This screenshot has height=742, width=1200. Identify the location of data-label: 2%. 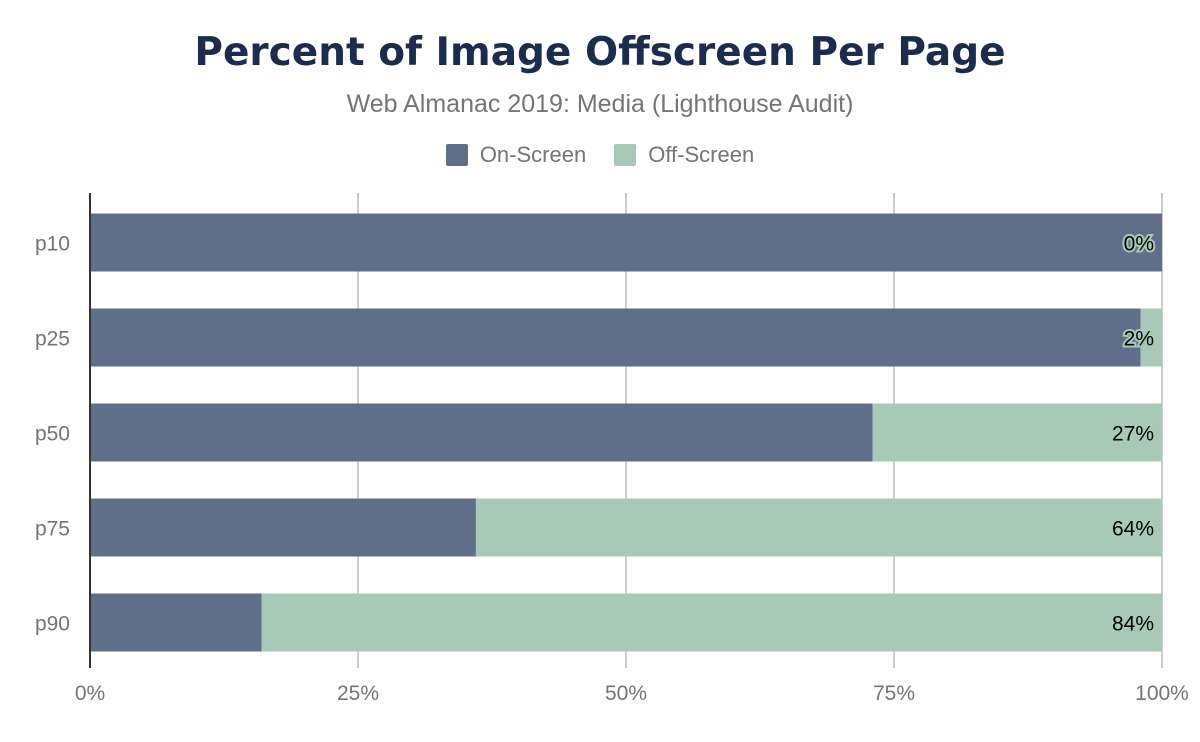
(1139, 339).